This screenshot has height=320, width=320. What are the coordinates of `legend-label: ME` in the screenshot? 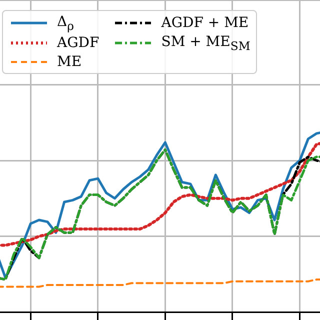 It's located at (69, 62).